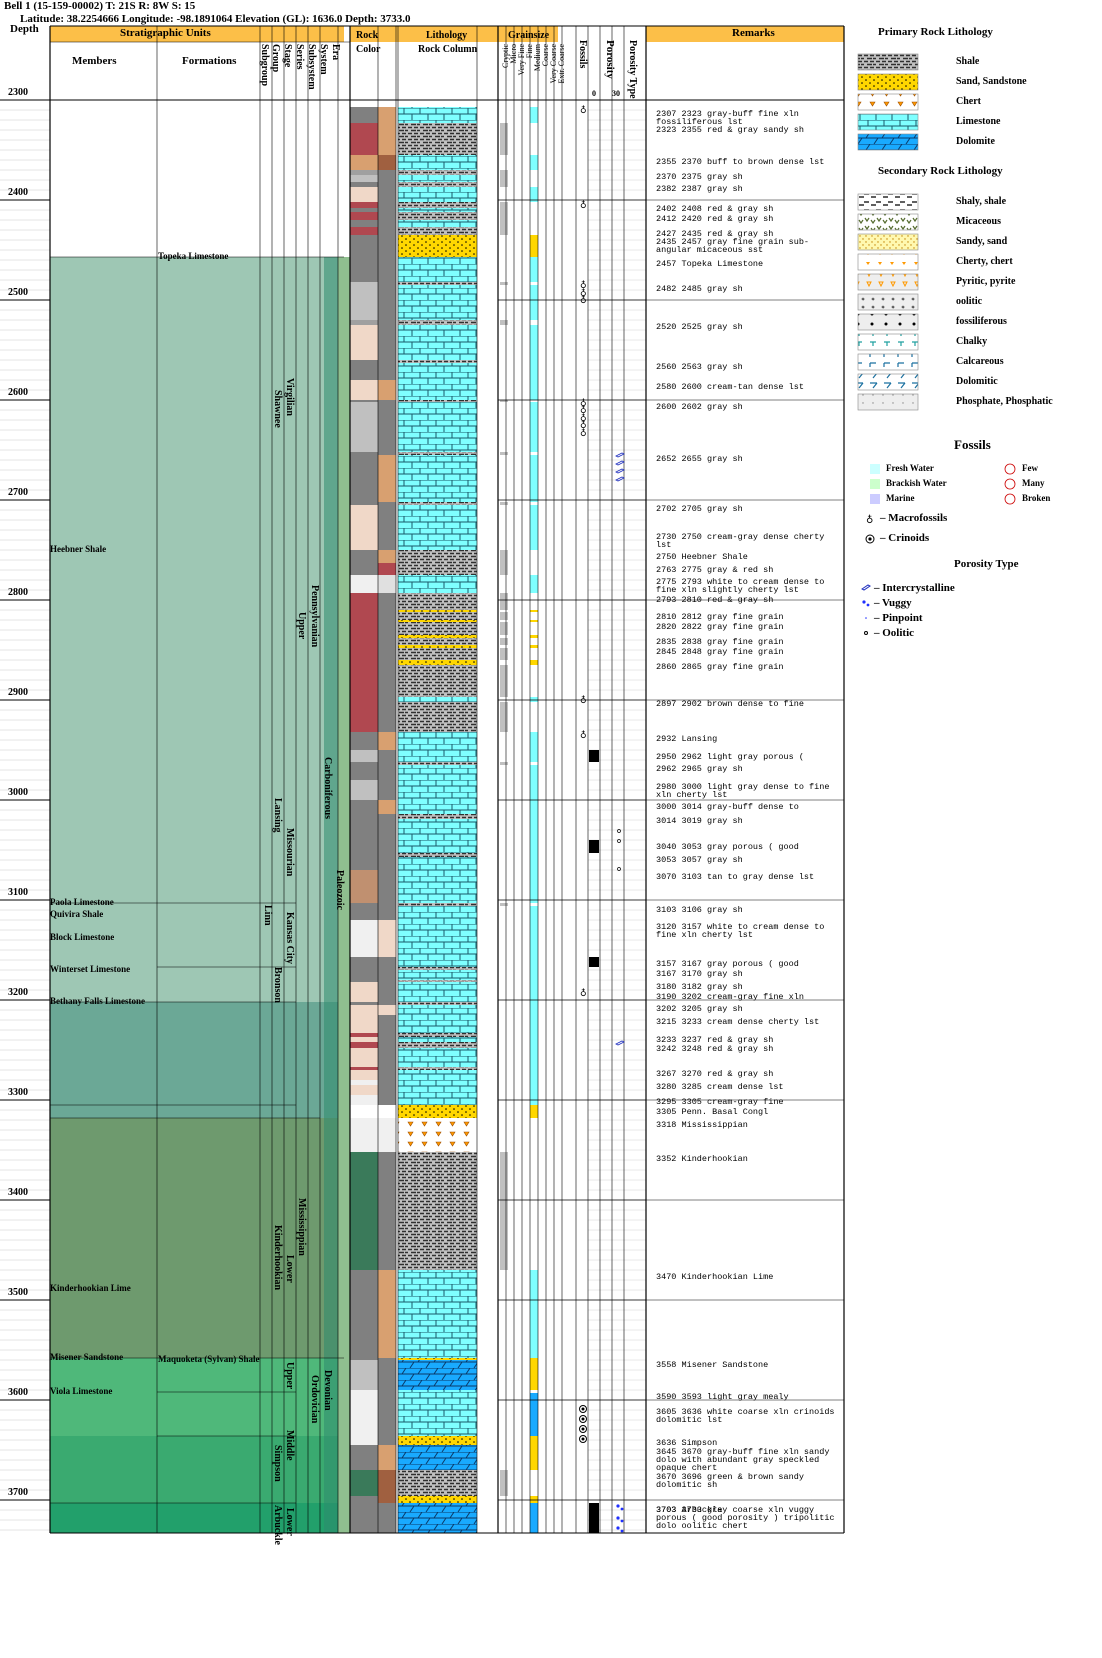  I want to click on era-label: Paleozoic, so click(339, 890).